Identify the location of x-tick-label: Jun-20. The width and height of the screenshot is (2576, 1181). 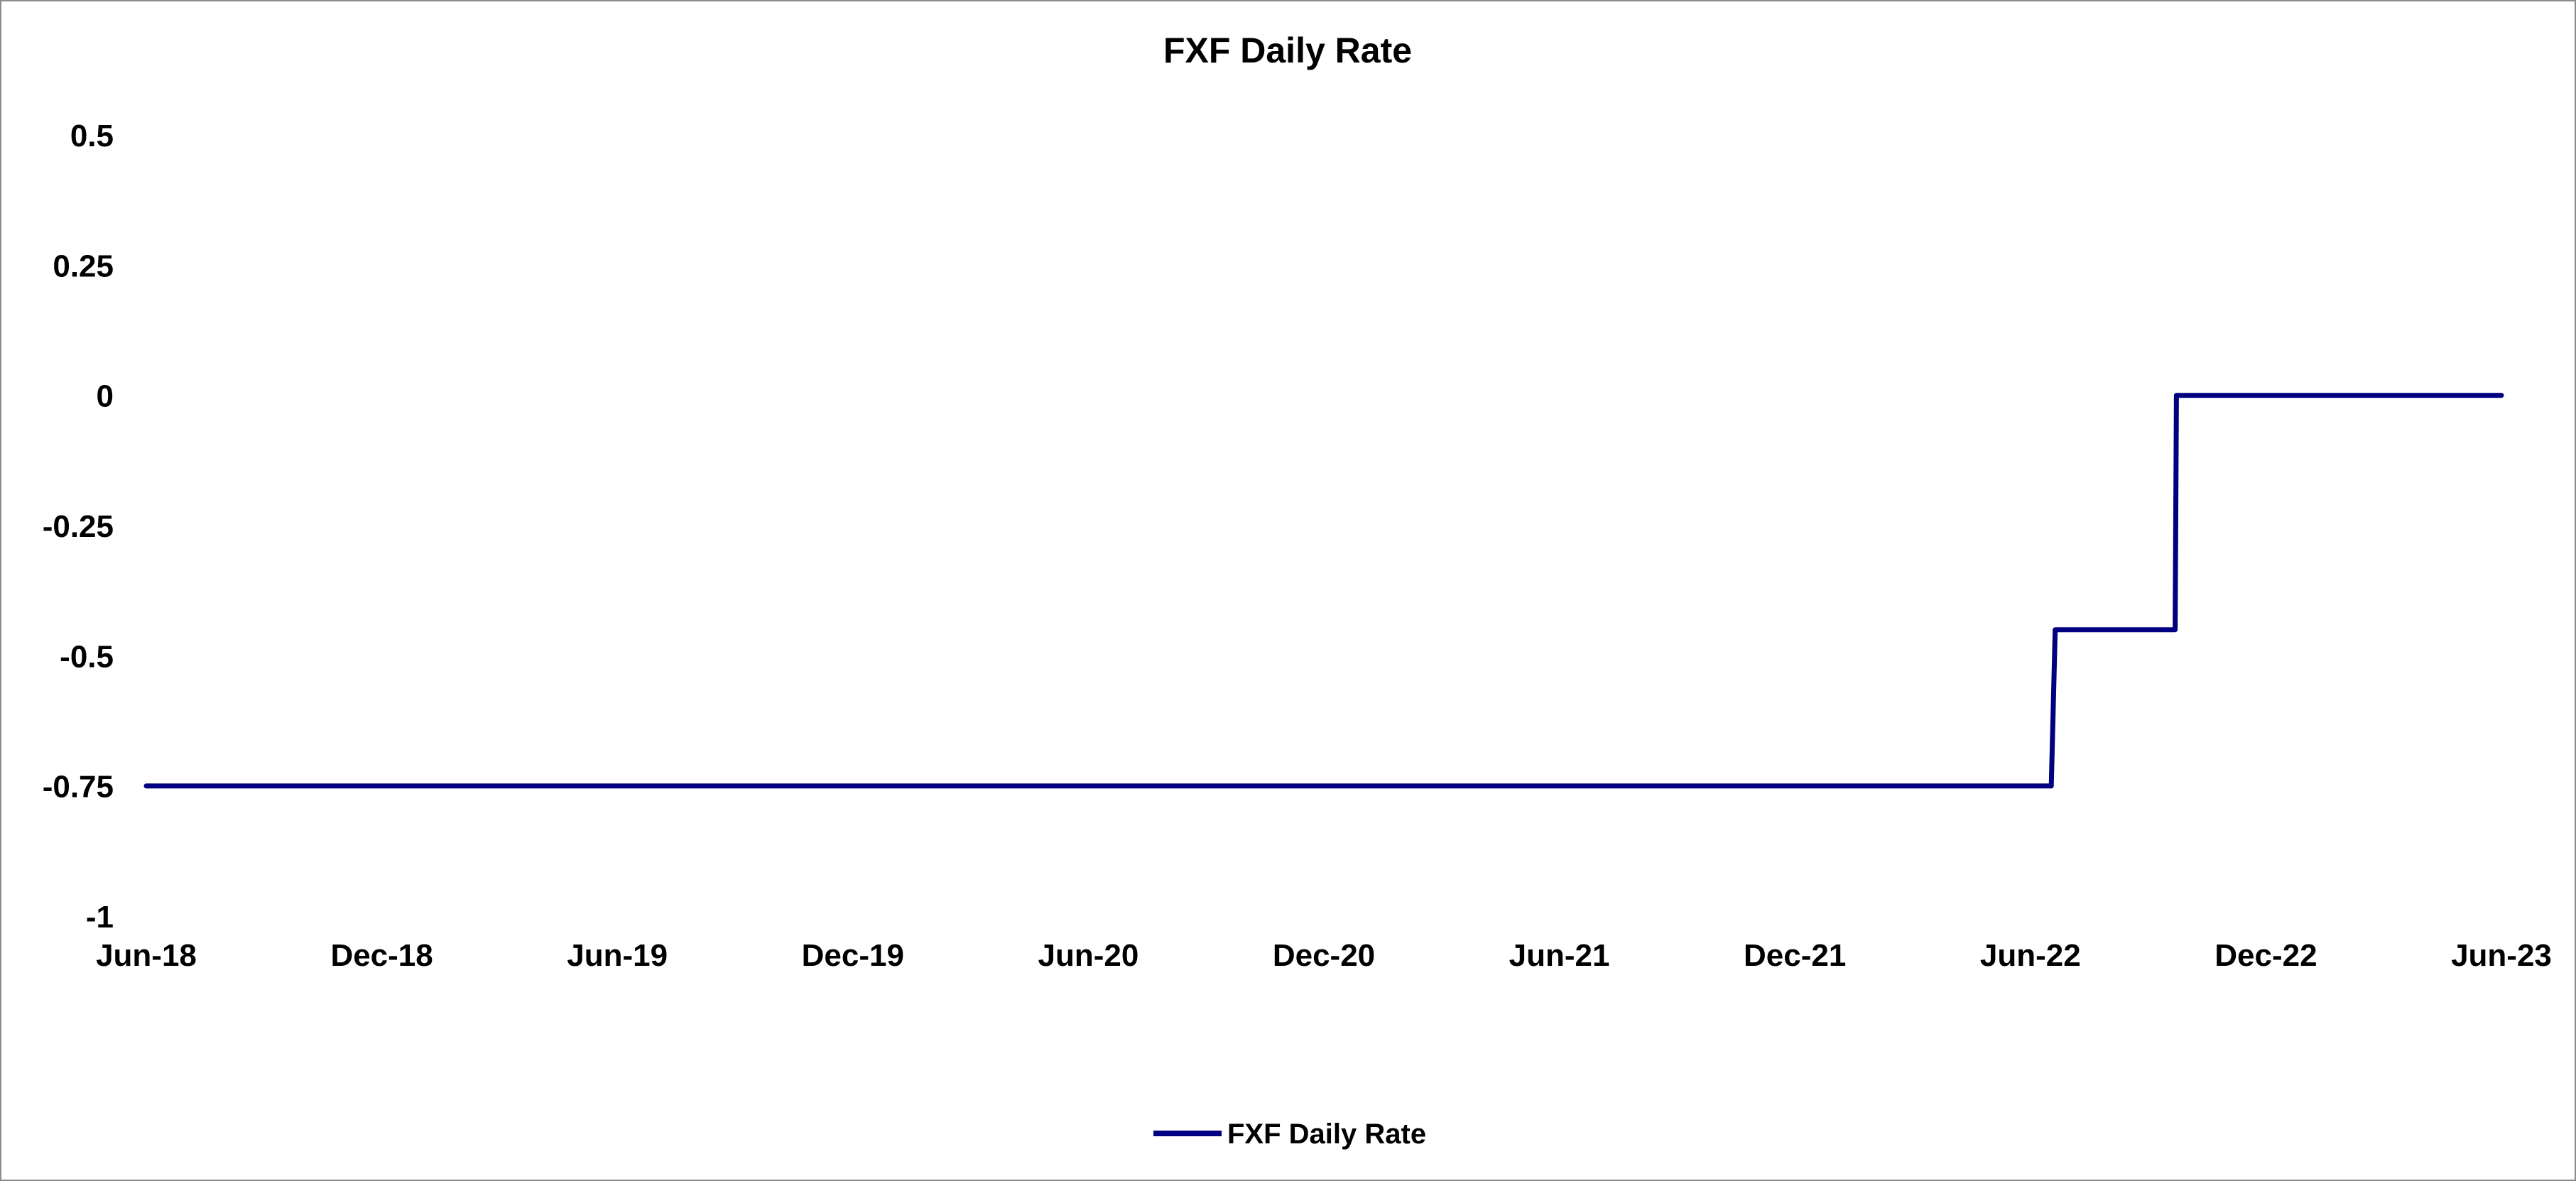
(1088, 955).